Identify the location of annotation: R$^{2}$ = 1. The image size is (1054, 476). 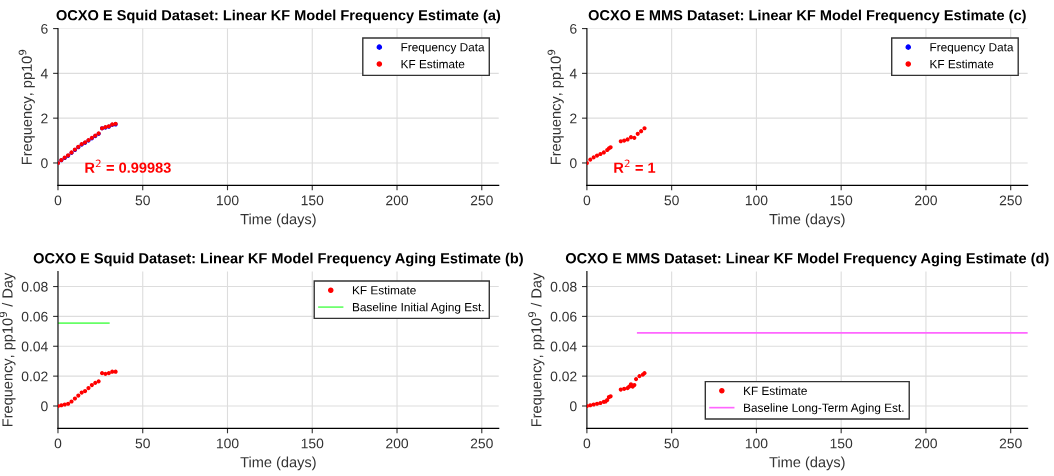
(635, 166).